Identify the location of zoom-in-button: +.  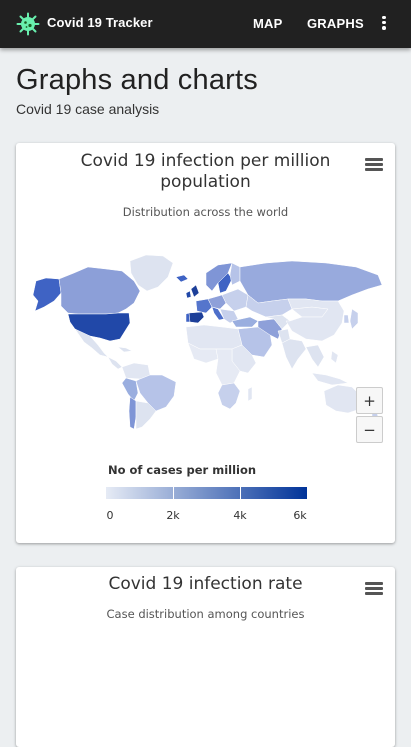
(369, 400).